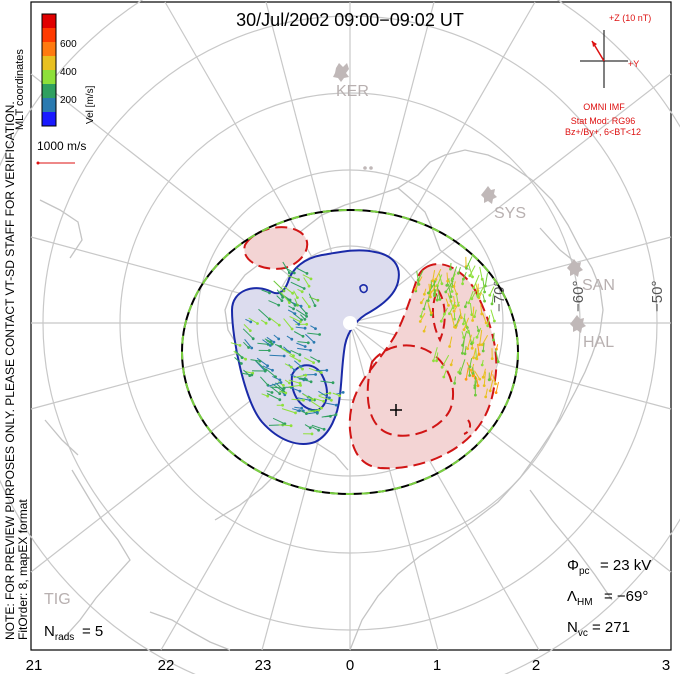 Image resolution: width=680 pixels, height=674 pixels. What do you see at coordinates (657, 296) in the screenshot?
I see `latitude-label-50: −50°` at bounding box center [657, 296].